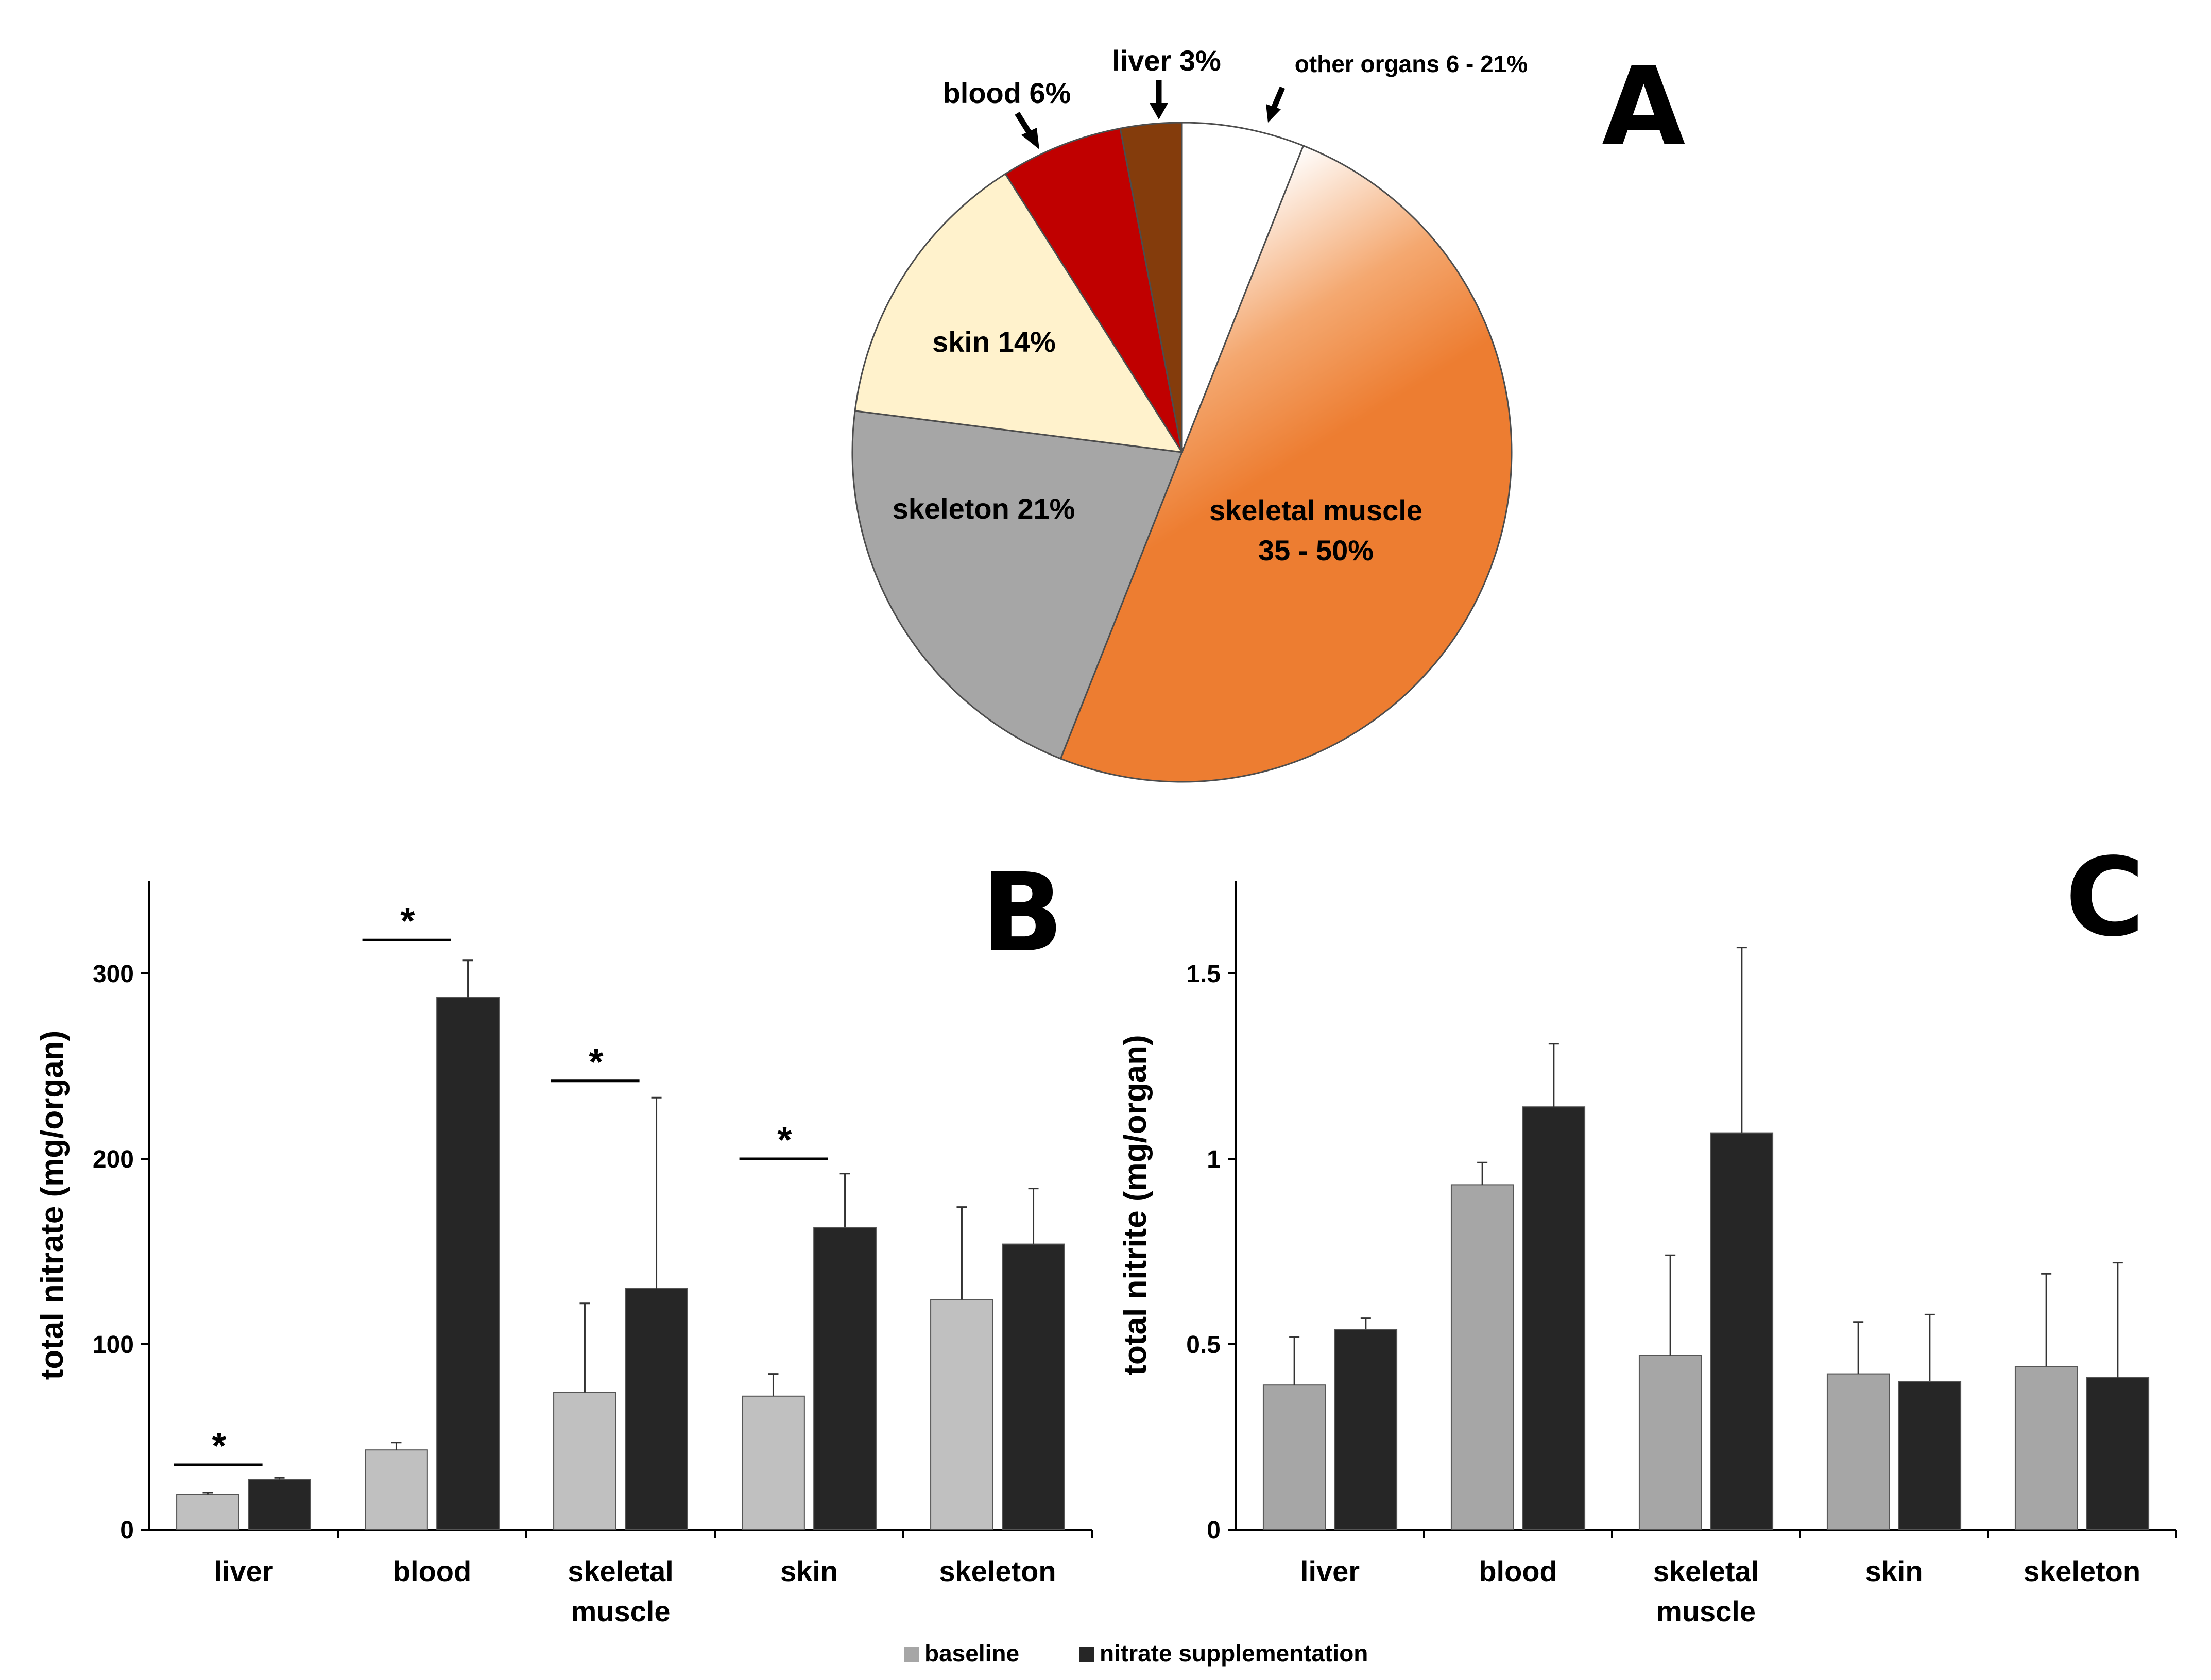 The image size is (2211, 1680). What do you see at coordinates (113, 1345) in the screenshot?
I see `panel-b-y-tick-label: 100` at bounding box center [113, 1345].